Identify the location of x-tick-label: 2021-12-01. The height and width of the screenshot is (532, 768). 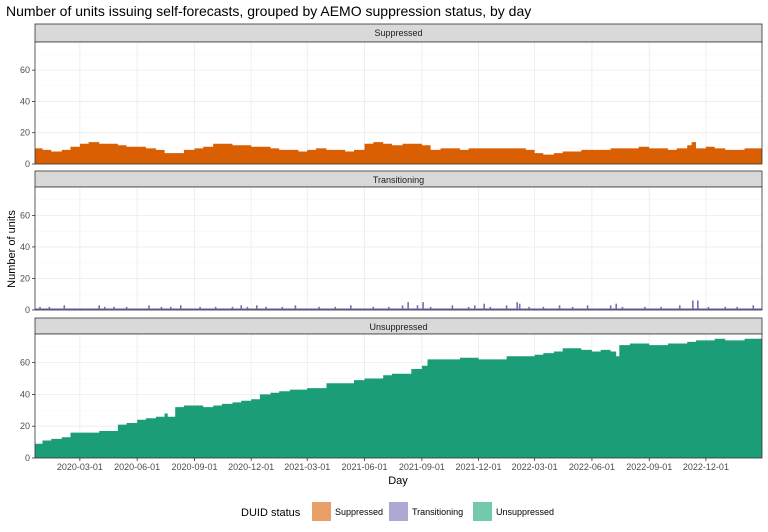
(479, 467).